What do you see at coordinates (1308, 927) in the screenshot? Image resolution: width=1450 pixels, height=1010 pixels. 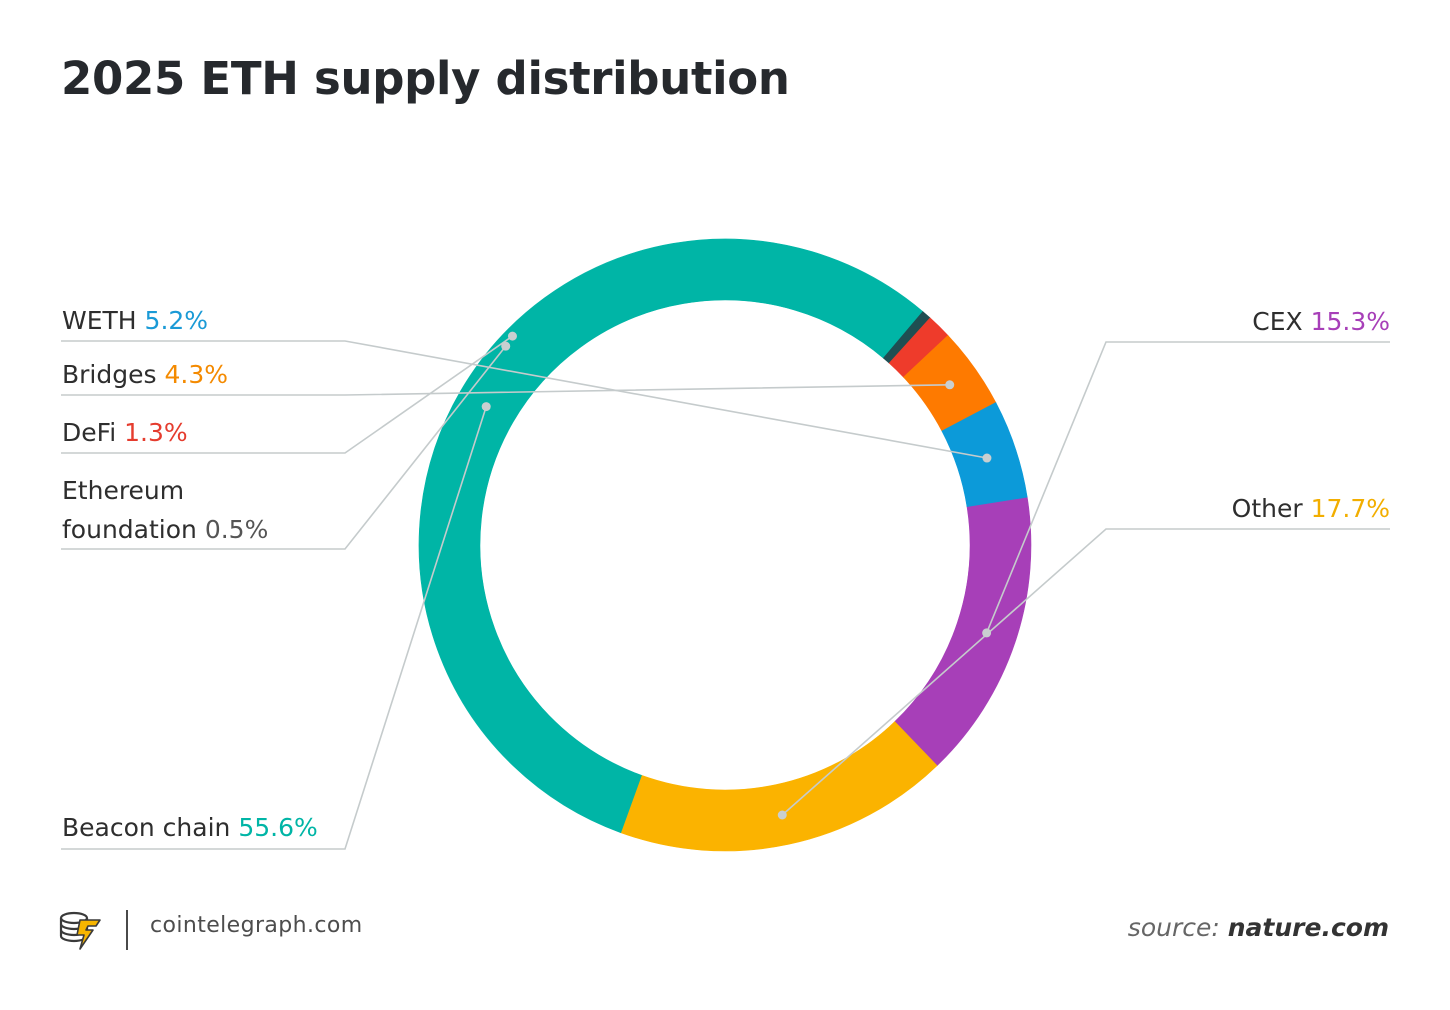 I see `source-name: nature.com` at bounding box center [1308, 927].